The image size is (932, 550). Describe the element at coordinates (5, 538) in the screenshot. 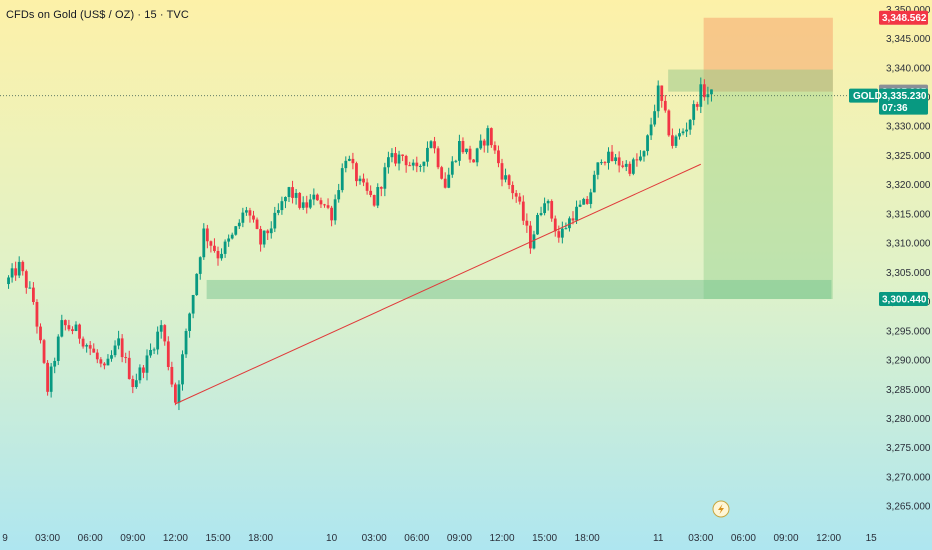

I see `x-tick-label: 9` at that location.